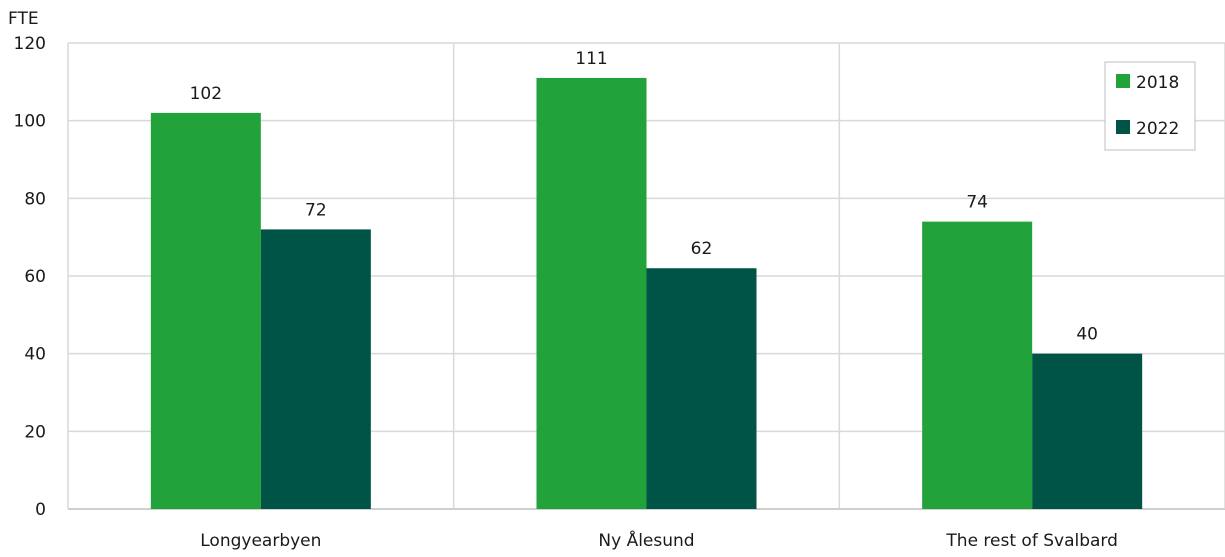  I want to click on legend: 2018 2022, so click(1150, 106).